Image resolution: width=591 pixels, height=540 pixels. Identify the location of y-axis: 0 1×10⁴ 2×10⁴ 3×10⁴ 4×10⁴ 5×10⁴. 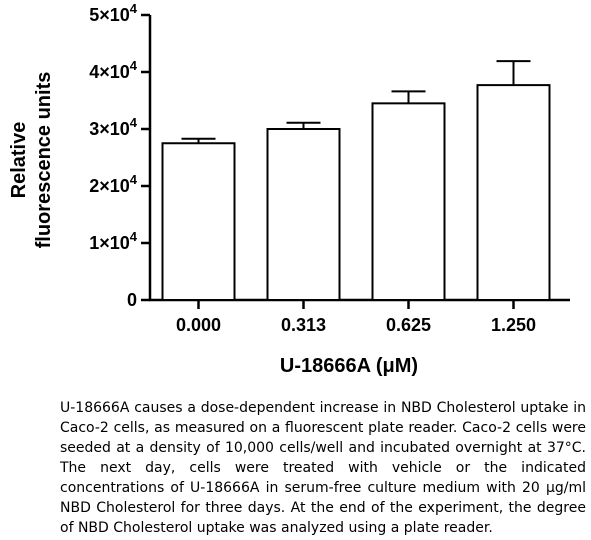
(120, 155).